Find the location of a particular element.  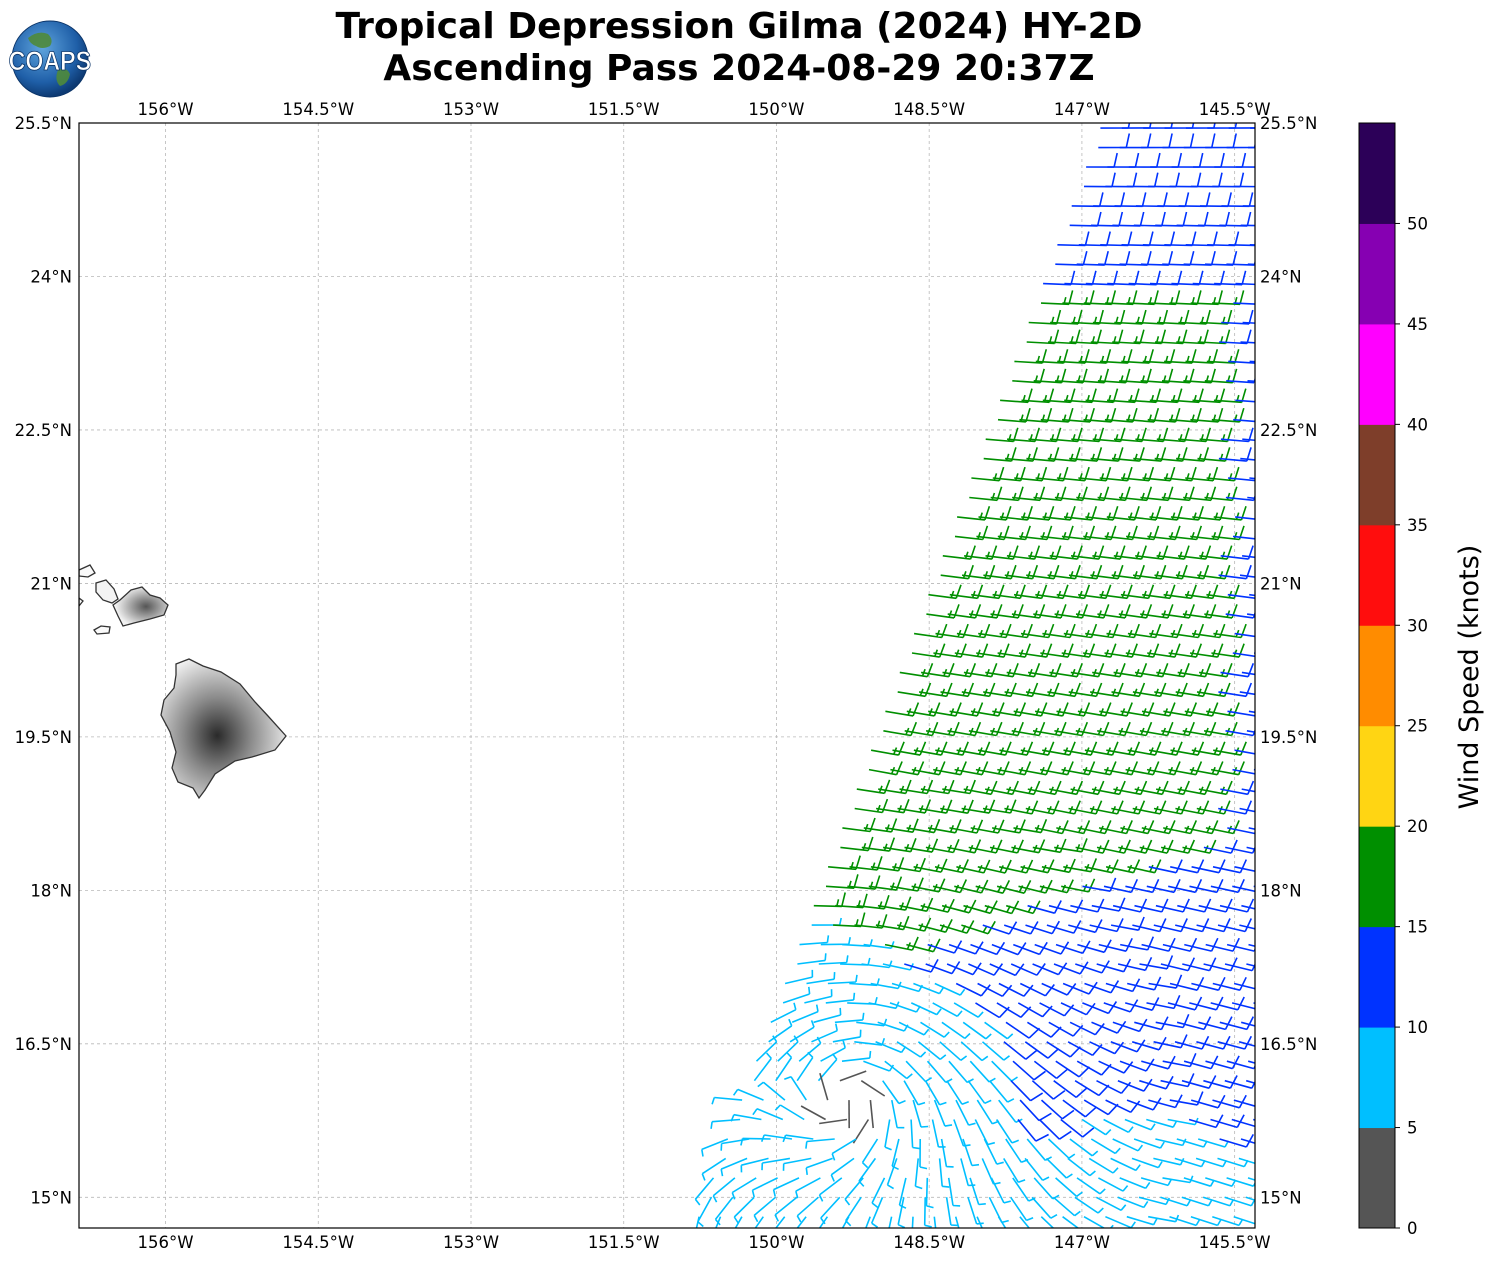

lat-tick-label-left: 22.5°N is located at coordinates (43, 430).